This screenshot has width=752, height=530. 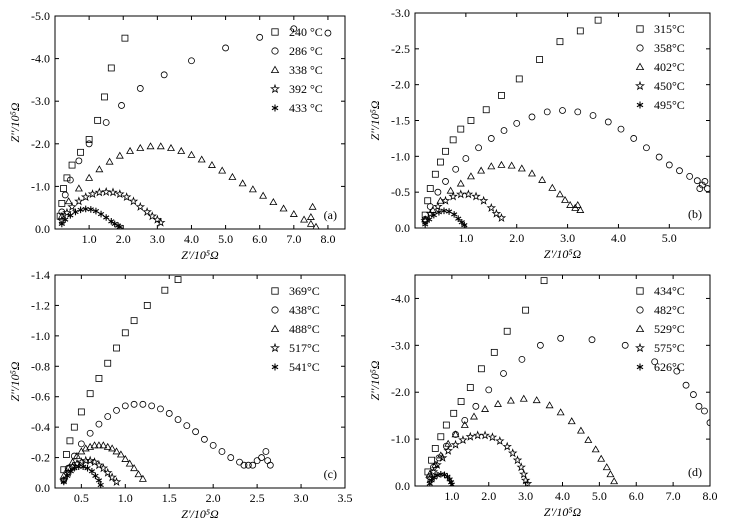 What do you see at coordinates (695, 472) in the screenshot?
I see `panel-label: (d)` at bounding box center [695, 472].